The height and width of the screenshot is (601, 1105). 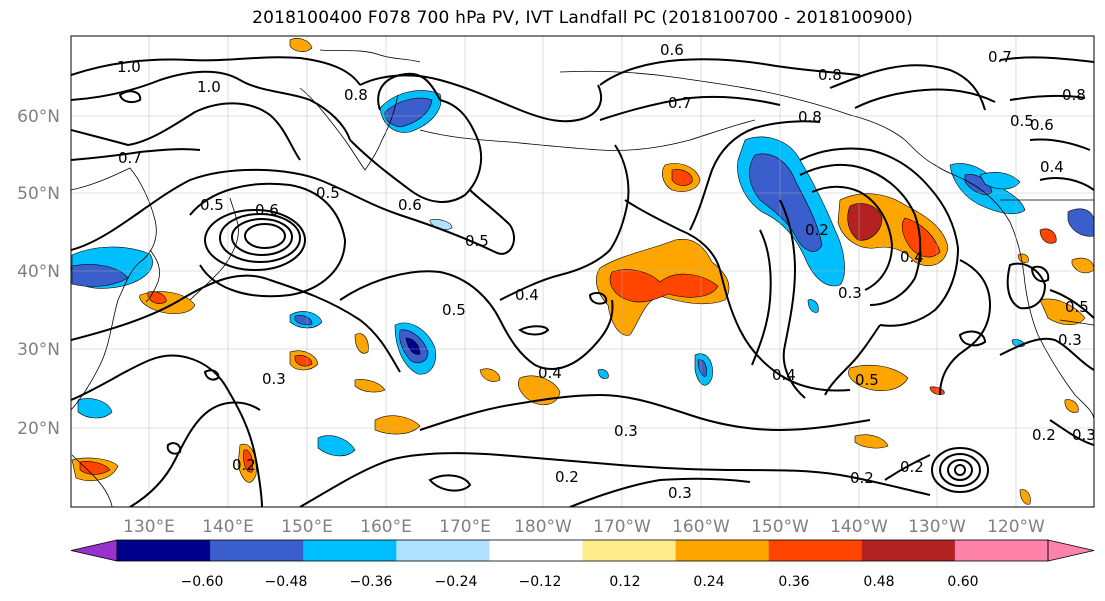 I want to click on lat-label: 20°N, so click(x=38, y=429).